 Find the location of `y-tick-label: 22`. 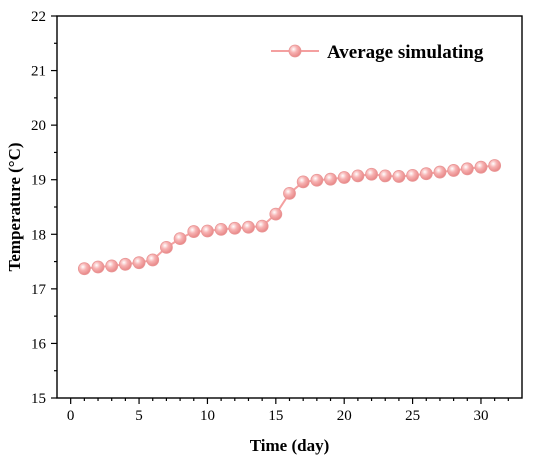

y-tick-label: 22 is located at coordinates (38, 17).